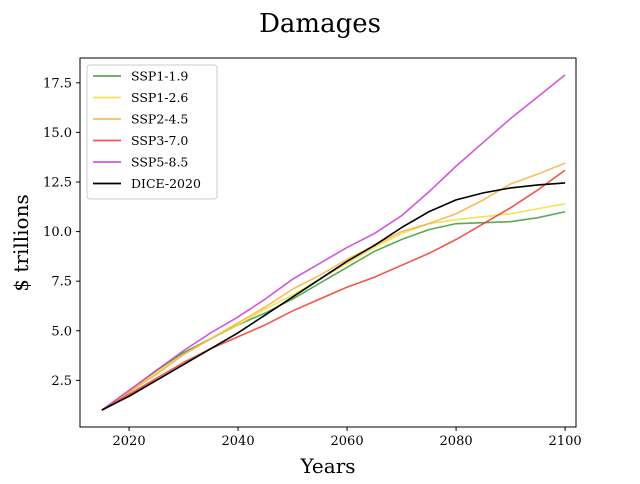 The width and height of the screenshot is (640, 484). I want to click on legend-label-ssp5-8-5: SSP5-8.5, so click(159, 162).